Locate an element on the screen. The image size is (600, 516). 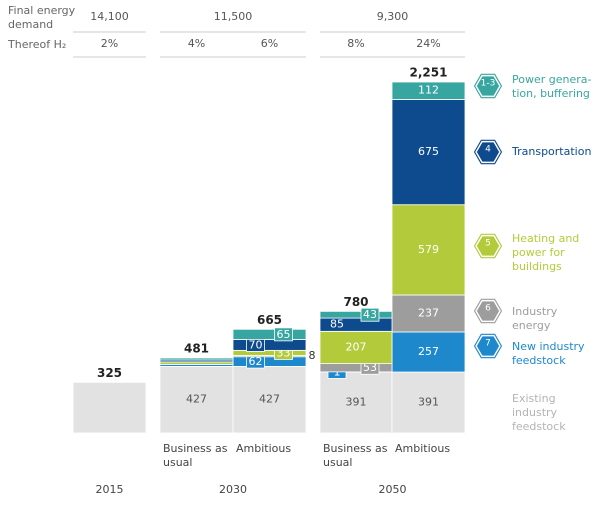
legend-icon-label: 4 is located at coordinates (488, 150).